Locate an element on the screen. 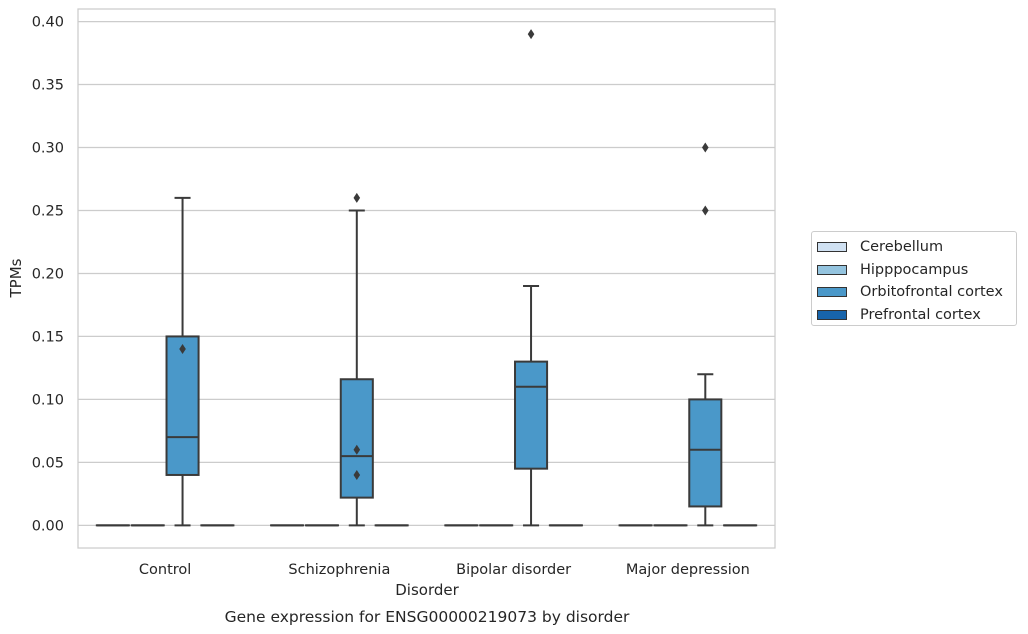  y-tick-label: 0.05 is located at coordinates (48, 463).